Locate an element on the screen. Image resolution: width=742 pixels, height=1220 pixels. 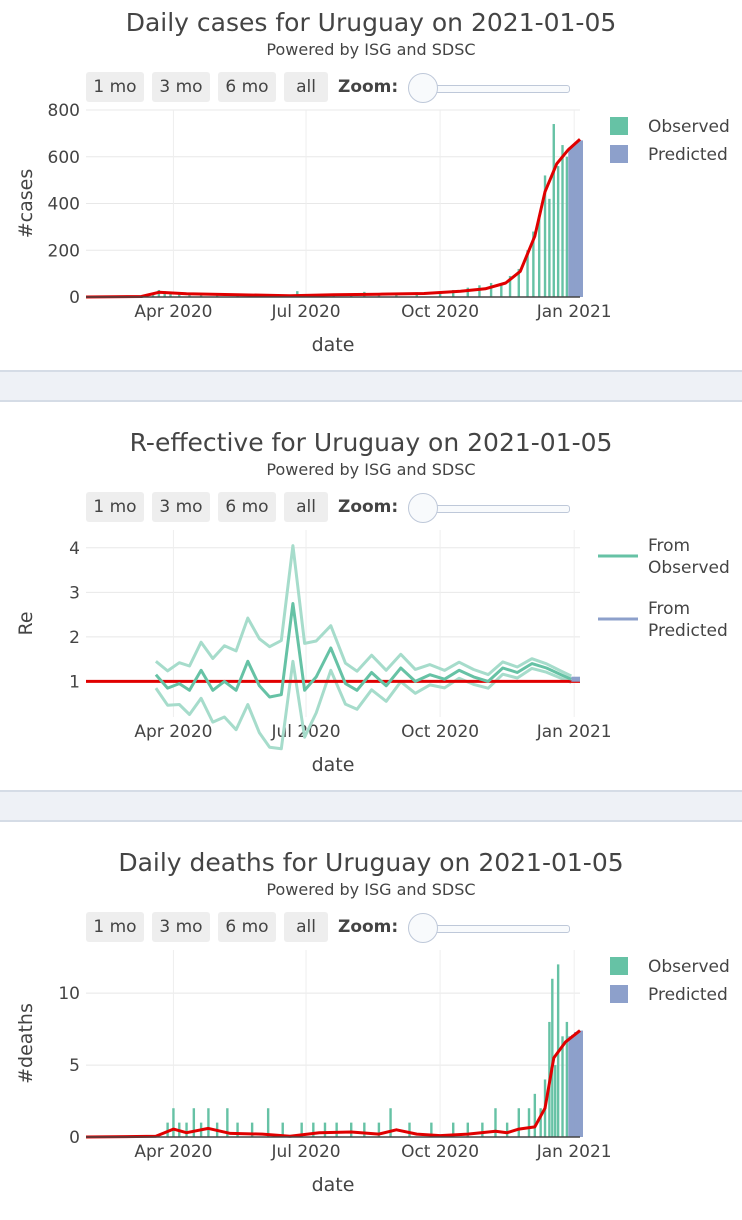
y-tick-label: 600 is located at coordinates (64, 158).